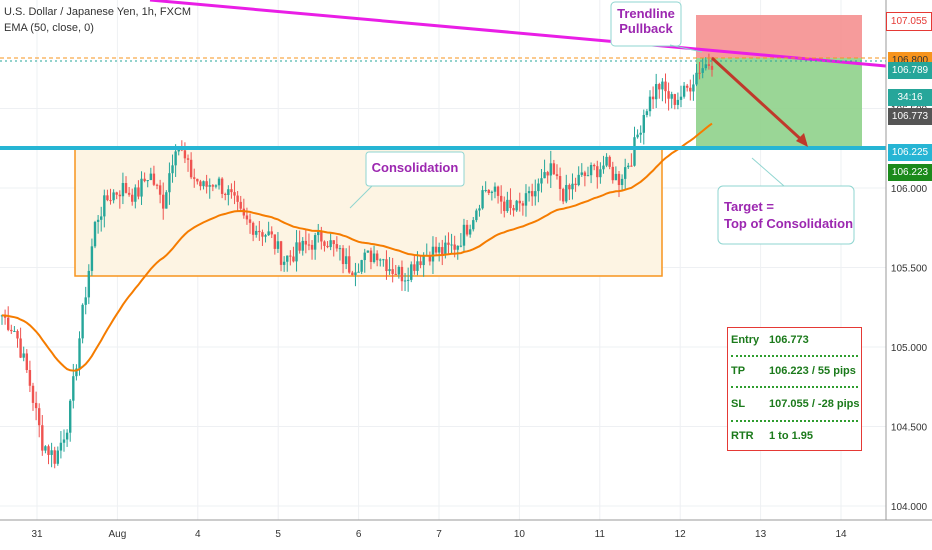 This screenshot has height=550, width=932. What do you see at coordinates (909, 21) in the screenshot?
I see `price-tag: 107.055` at bounding box center [909, 21].